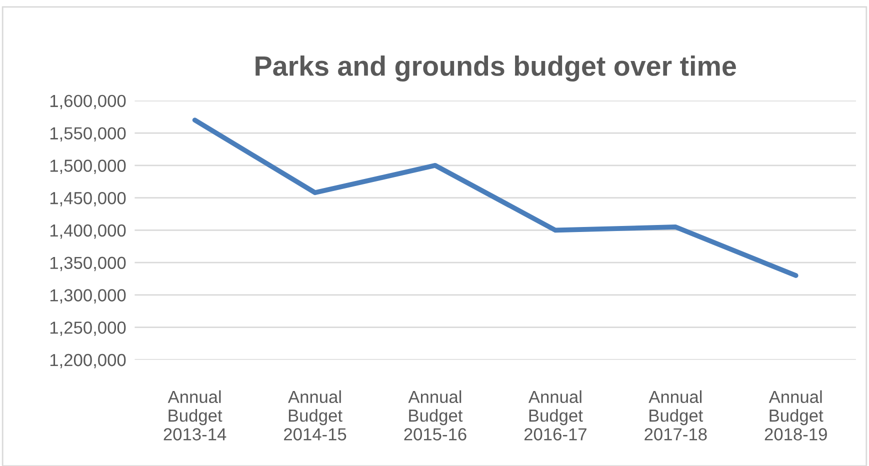  What do you see at coordinates (315, 415) in the screenshot?
I see `x-tick-label: Annual Budget 2014-15` at bounding box center [315, 415].